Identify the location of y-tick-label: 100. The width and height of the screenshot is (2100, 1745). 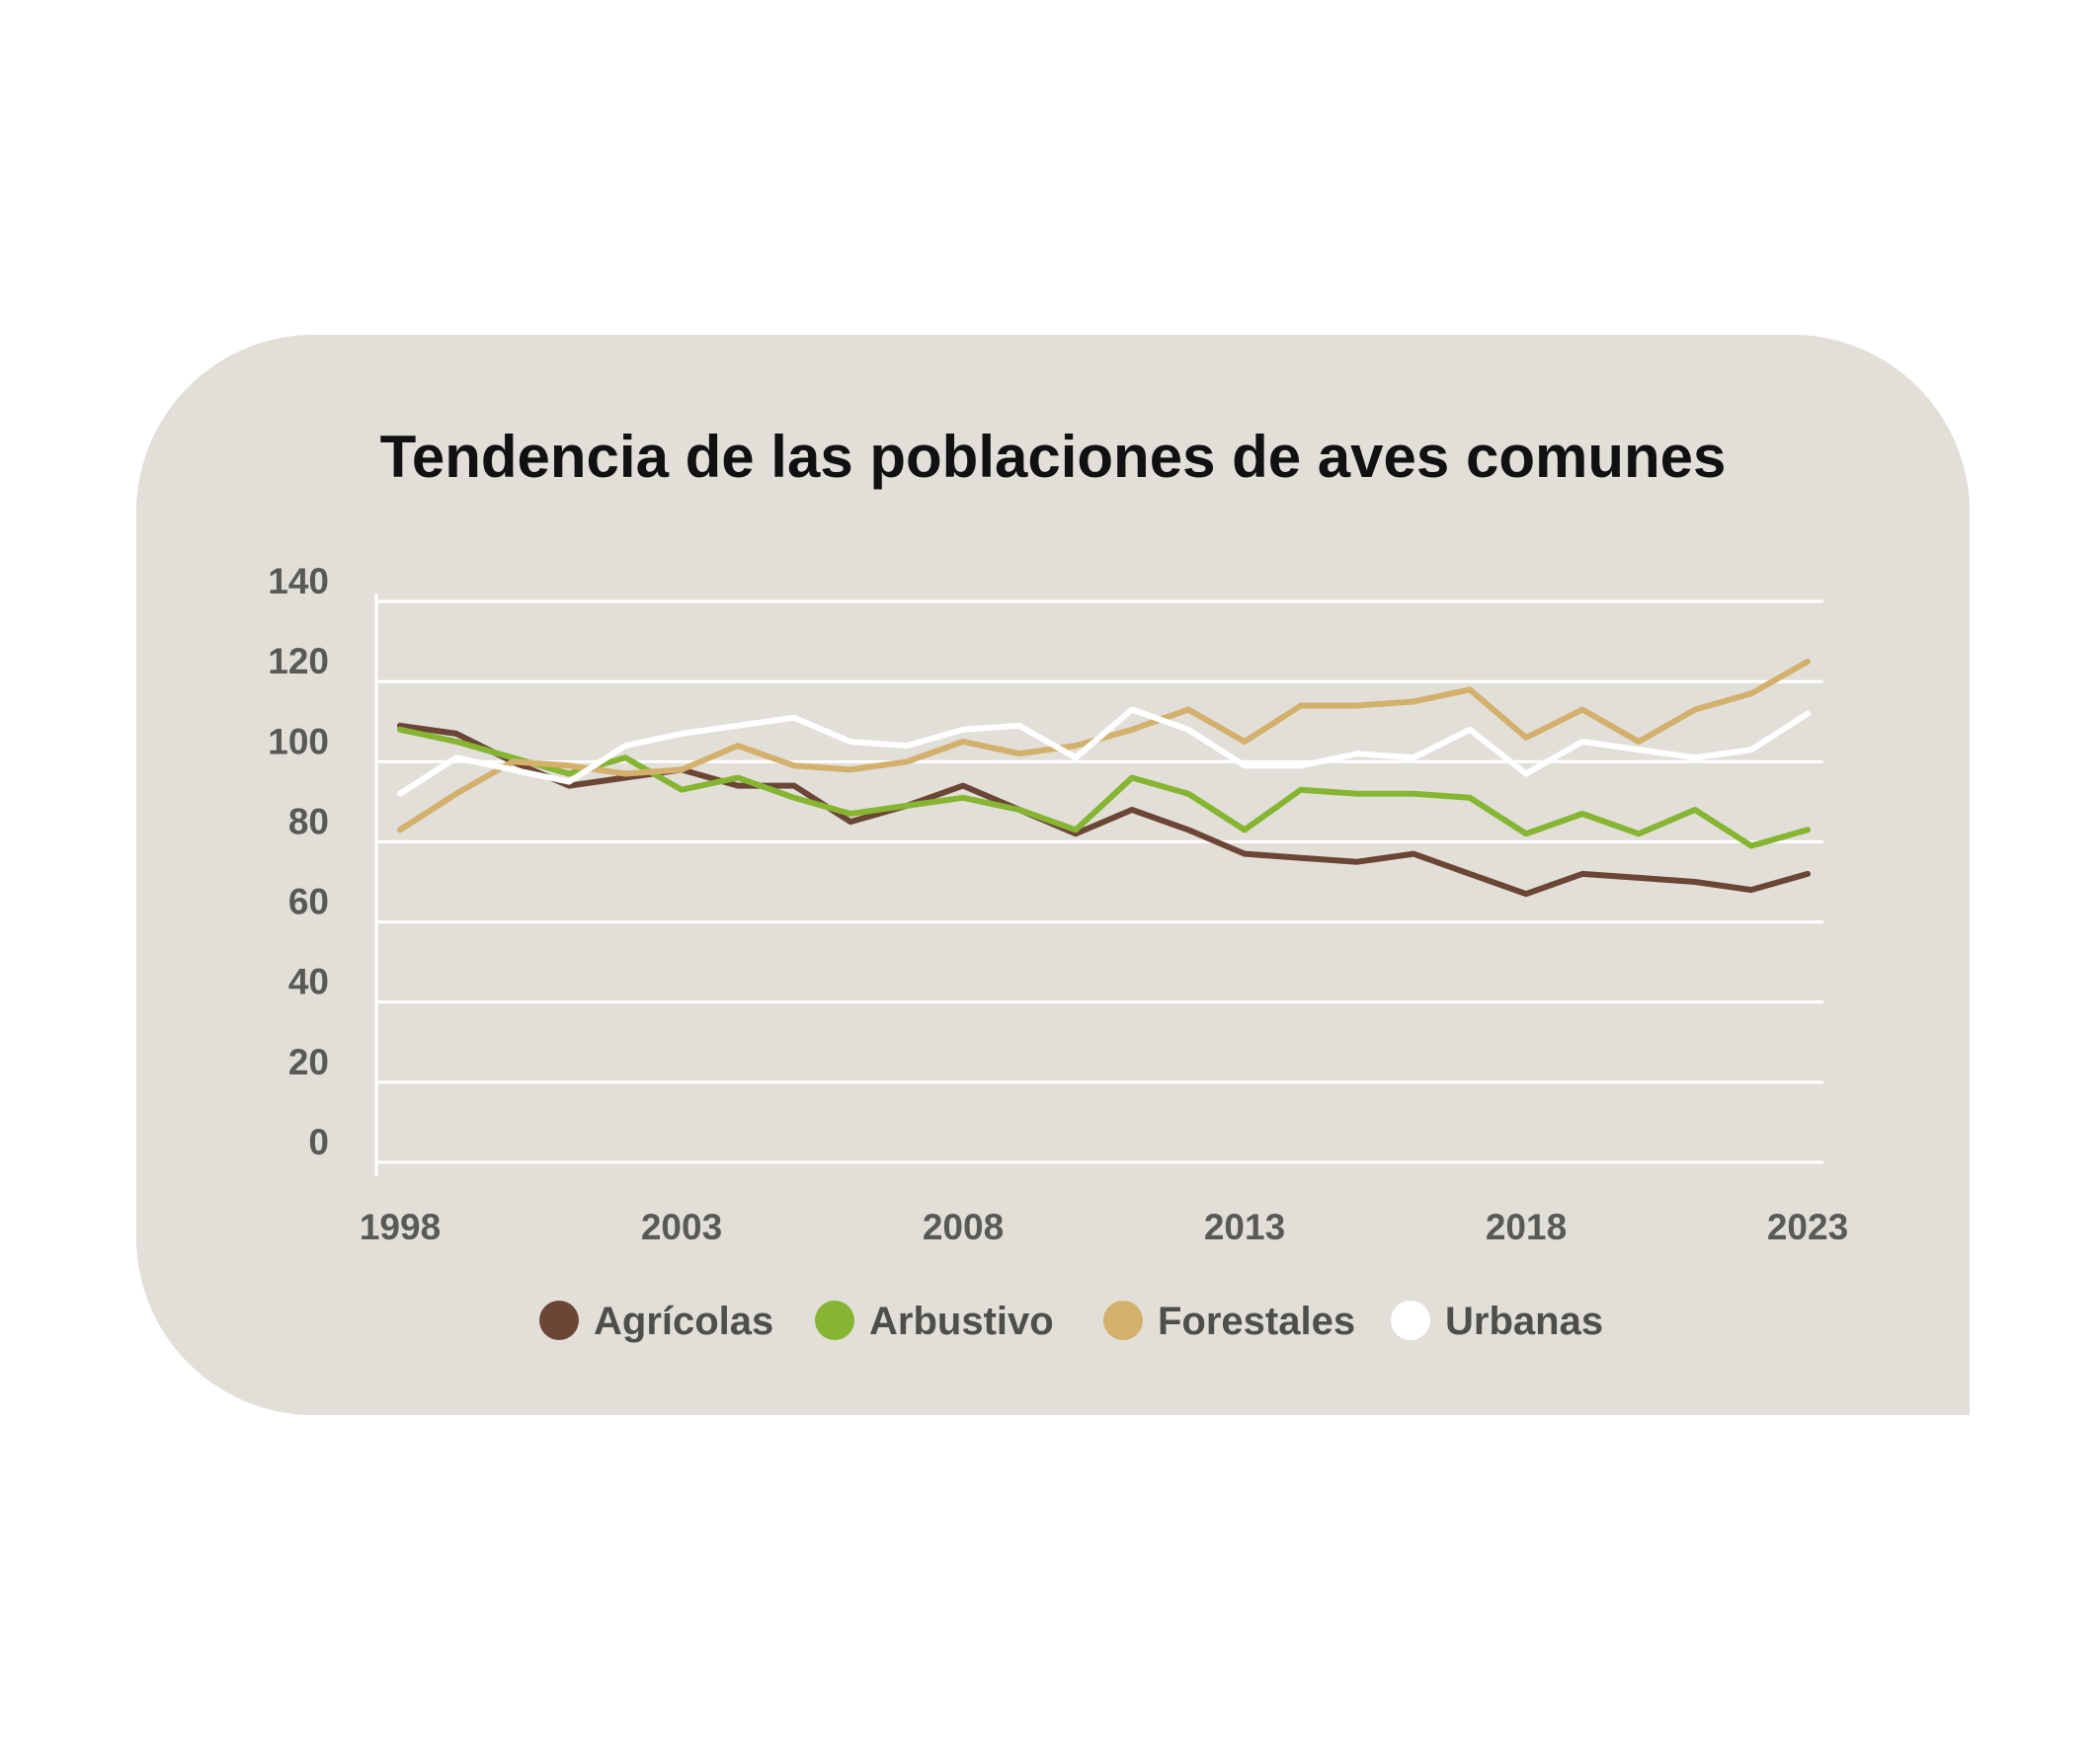
(298, 741).